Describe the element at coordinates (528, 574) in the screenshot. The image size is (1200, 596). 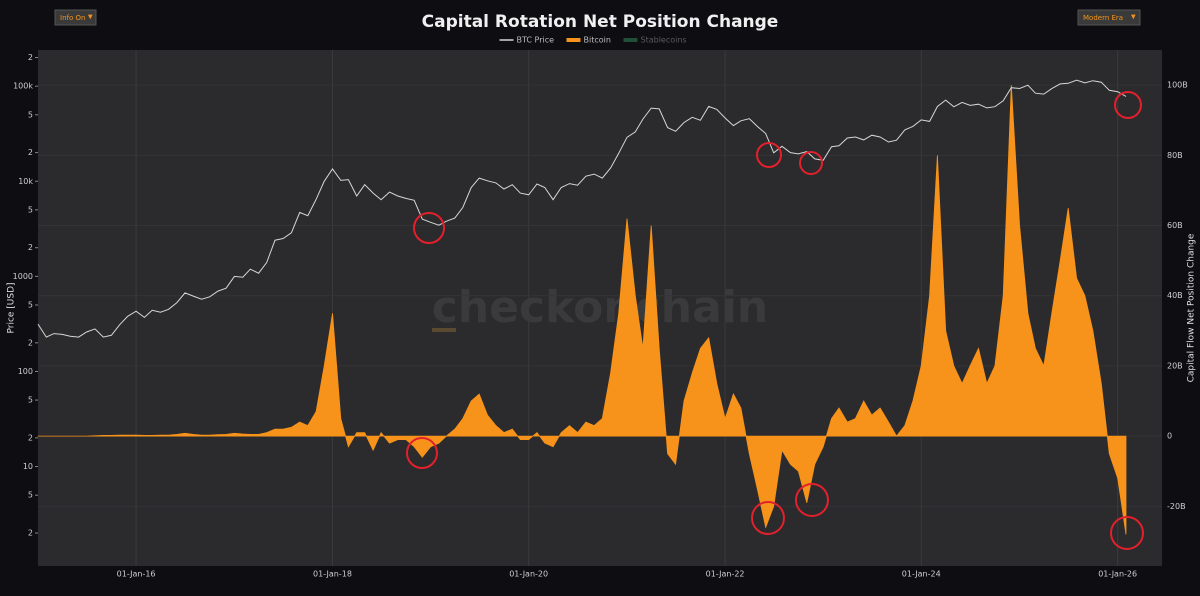
I see `x-tick-label: 01-Jan-20` at that location.